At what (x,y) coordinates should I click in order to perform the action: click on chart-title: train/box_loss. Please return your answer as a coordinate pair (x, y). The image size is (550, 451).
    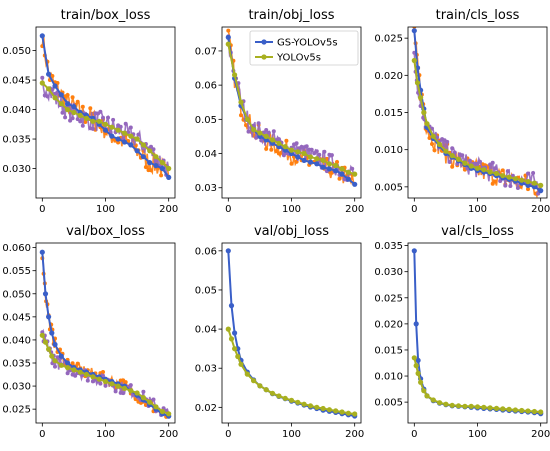
    Looking at the image, I should click on (106, 15).